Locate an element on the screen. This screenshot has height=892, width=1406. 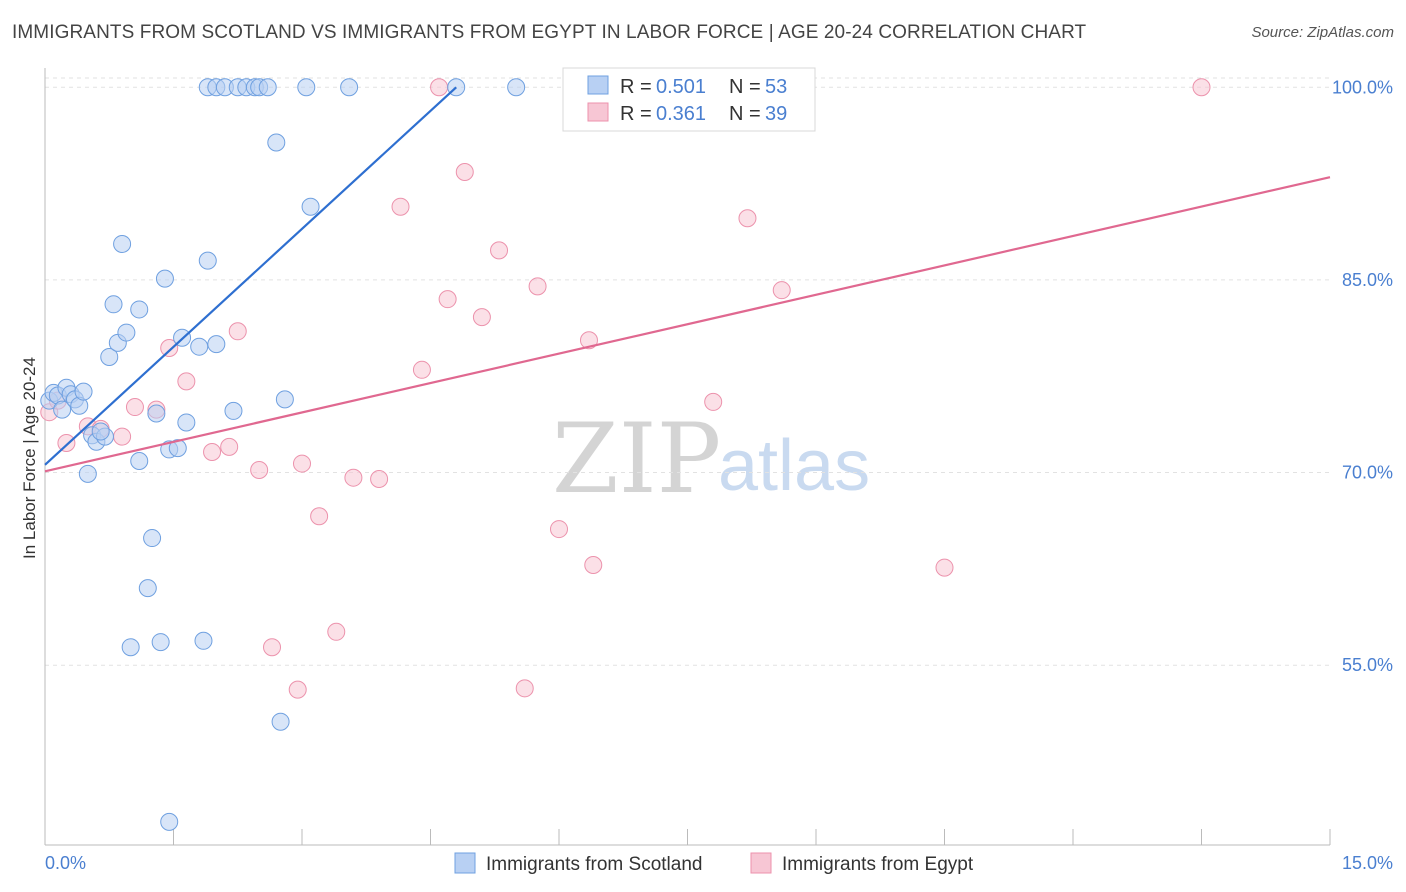
correlation-legend: R = 0.501 N = 53 R = 0.361 N = 39 is located at coordinates (689, 99).